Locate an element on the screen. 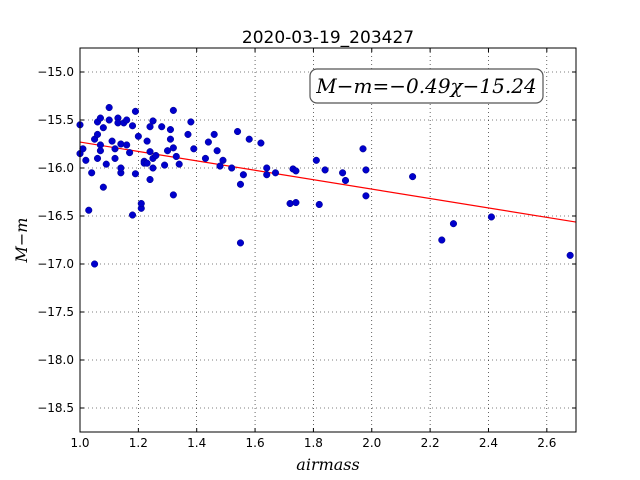  y-tick-label: −17.0 is located at coordinates (55, 264).